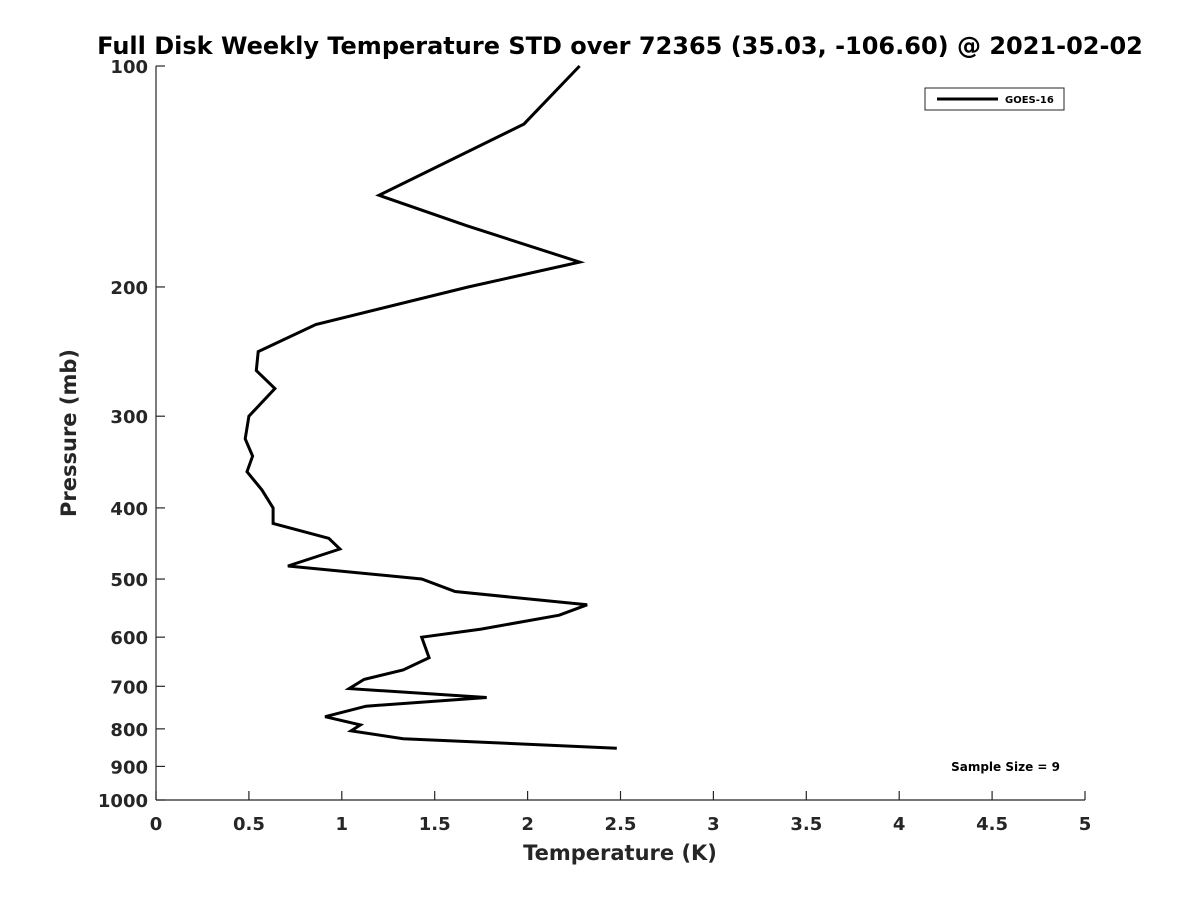  I want to click on y-axis-label: Pressure (mb), so click(69, 433).